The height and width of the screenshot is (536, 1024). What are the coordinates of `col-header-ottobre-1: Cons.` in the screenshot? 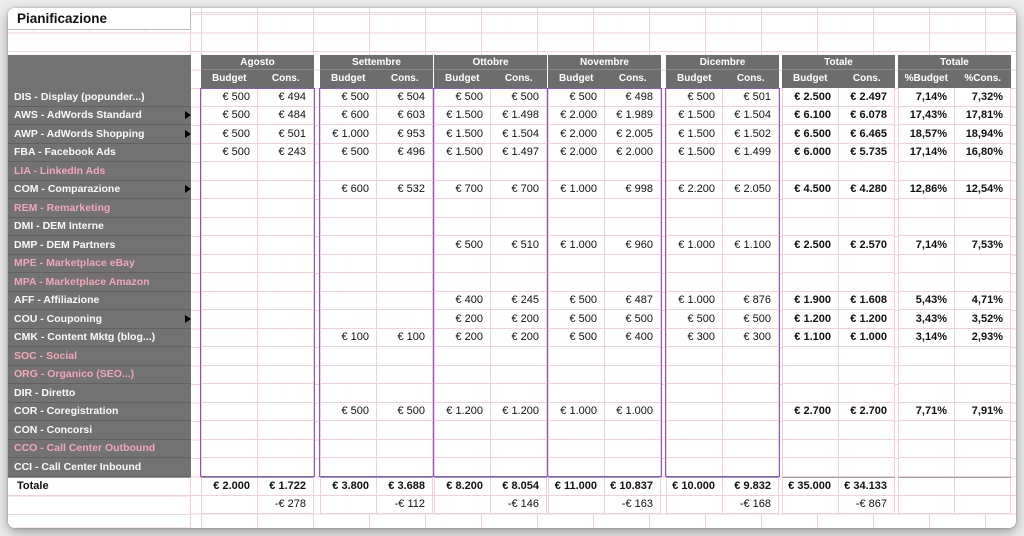 It's located at (518, 78).